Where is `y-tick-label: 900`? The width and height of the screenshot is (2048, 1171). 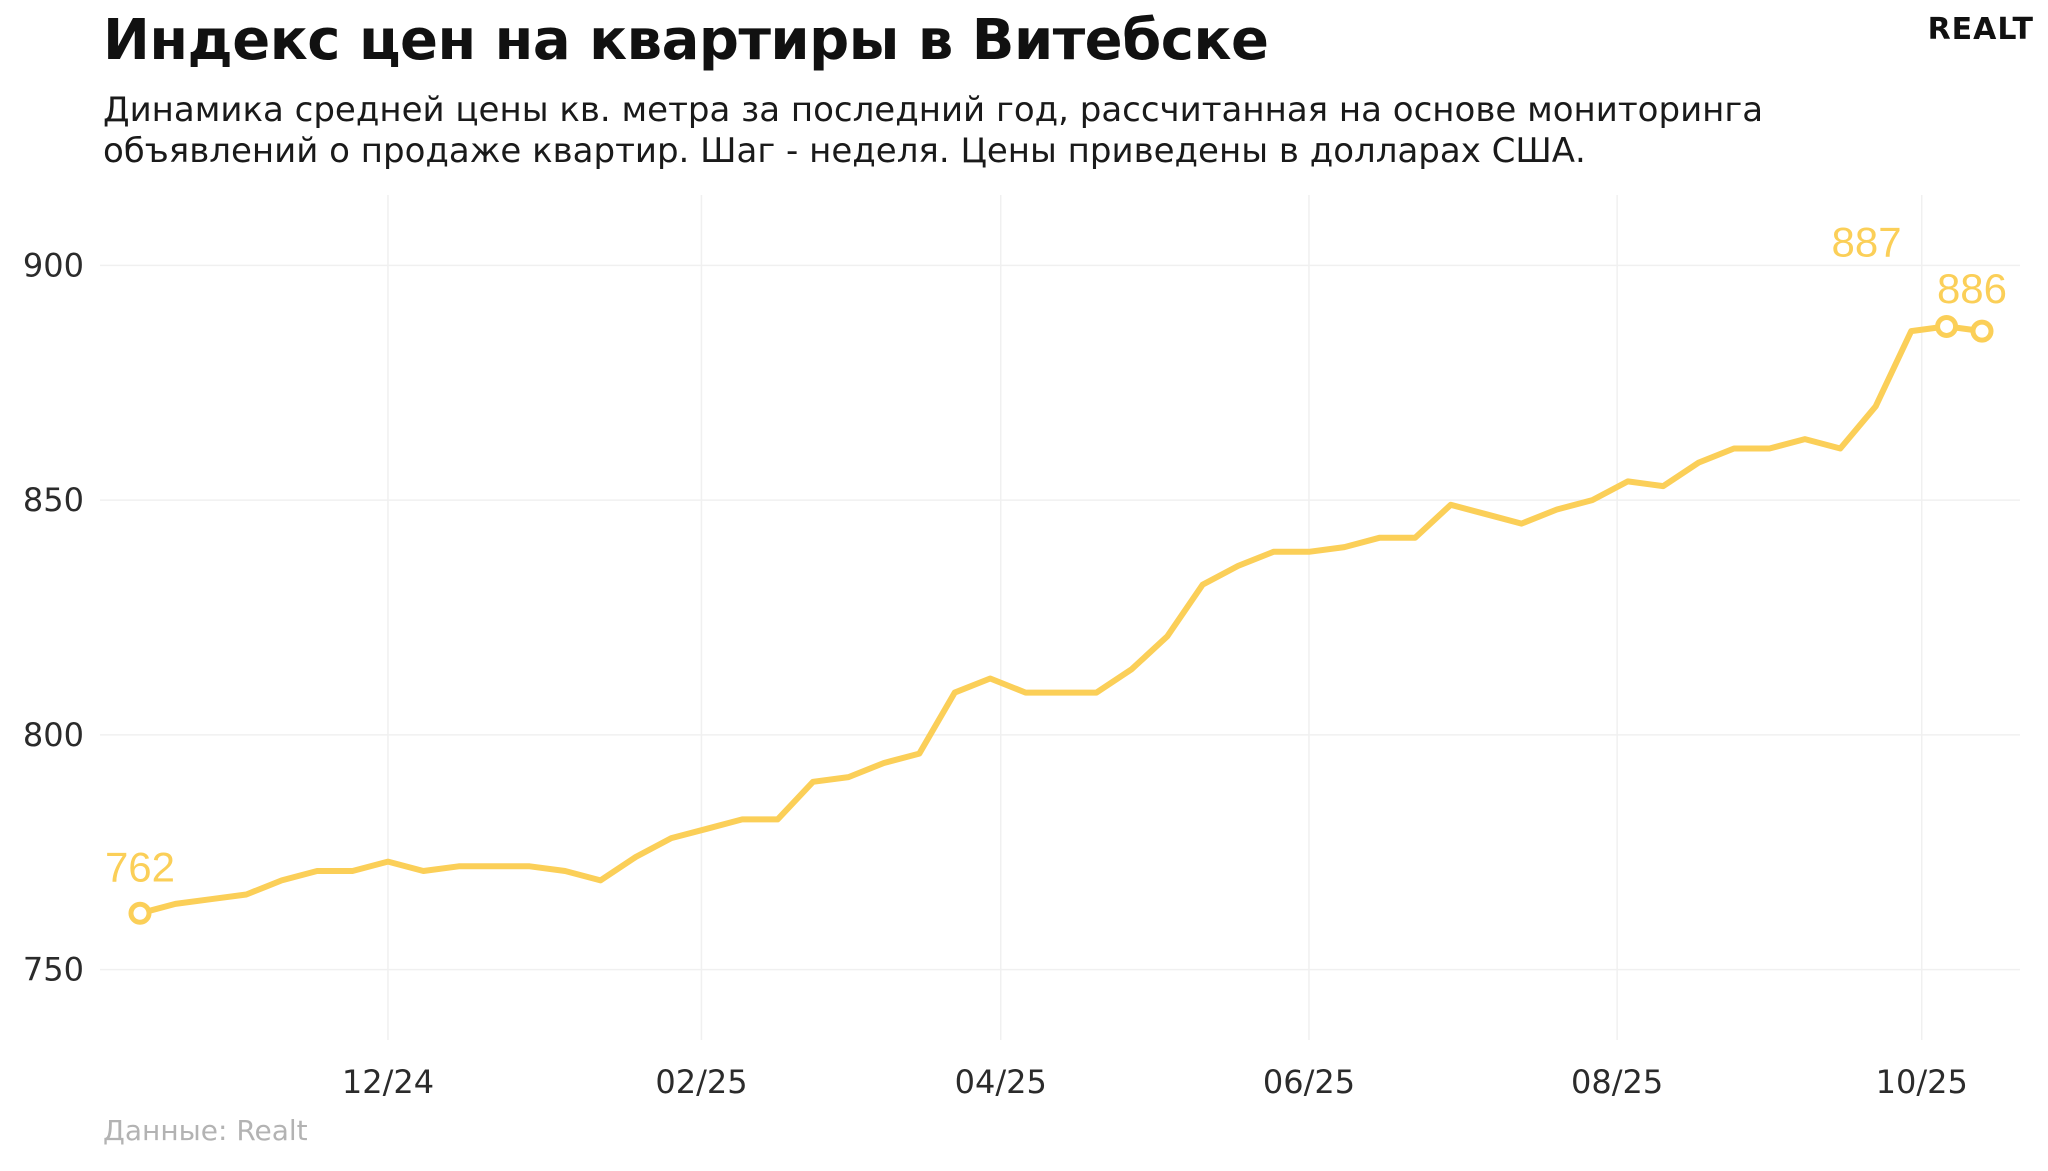 y-tick-label: 900 is located at coordinates (53, 265).